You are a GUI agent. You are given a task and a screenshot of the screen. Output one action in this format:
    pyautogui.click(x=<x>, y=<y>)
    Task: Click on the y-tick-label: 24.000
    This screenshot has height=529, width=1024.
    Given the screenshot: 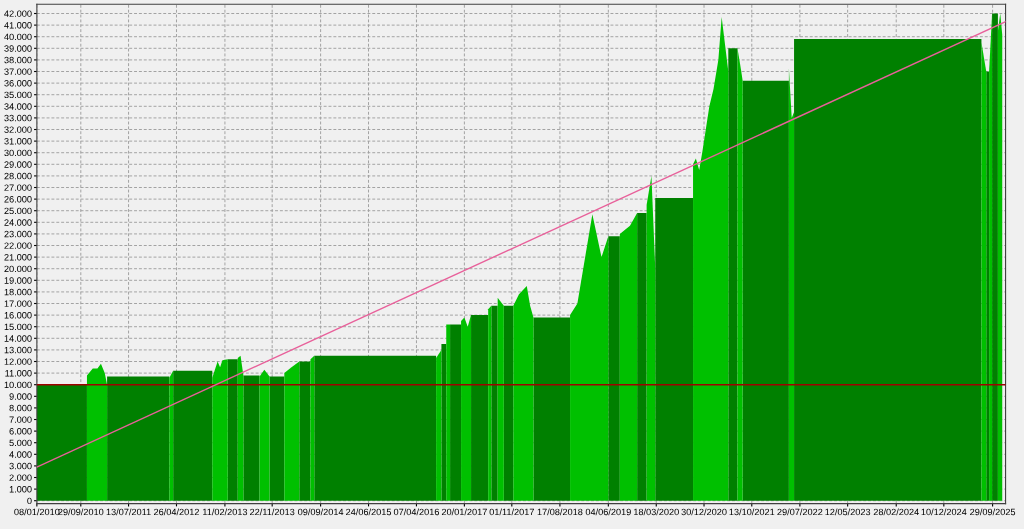 What is the action you would take?
    pyautogui.click(x=18, y=222)
    